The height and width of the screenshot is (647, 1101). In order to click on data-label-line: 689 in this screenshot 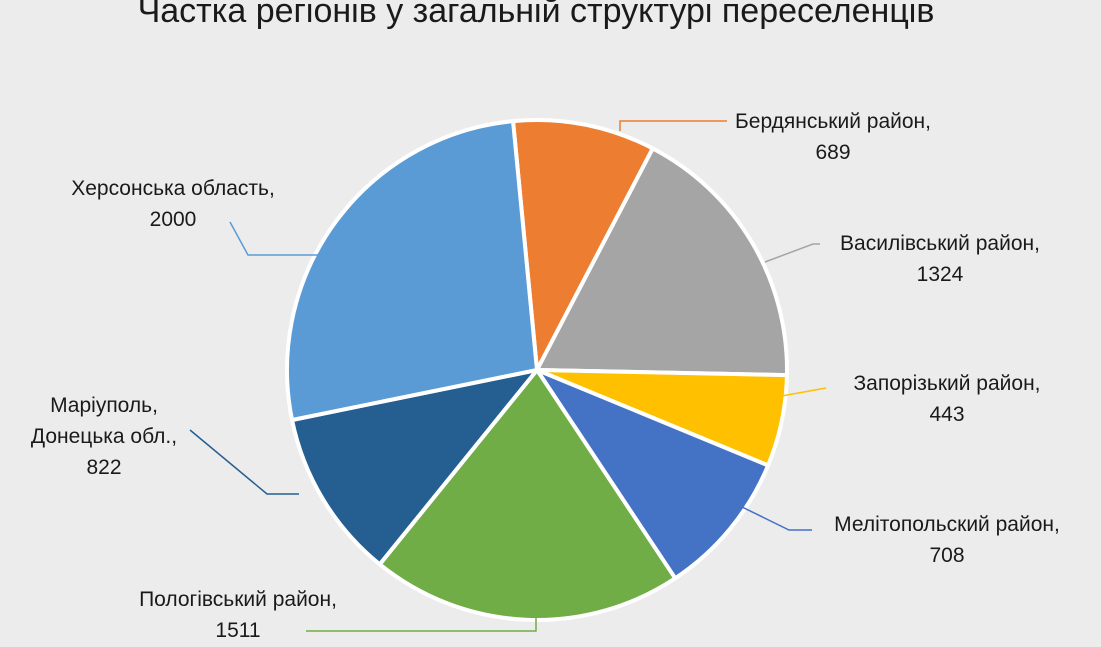, I will do `click(832, 152)`.